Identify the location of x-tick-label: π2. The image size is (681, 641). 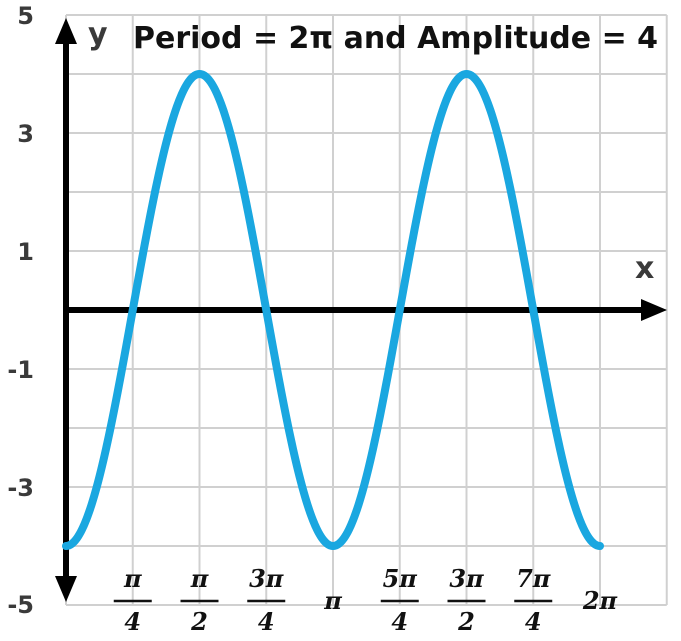
(199, 600).